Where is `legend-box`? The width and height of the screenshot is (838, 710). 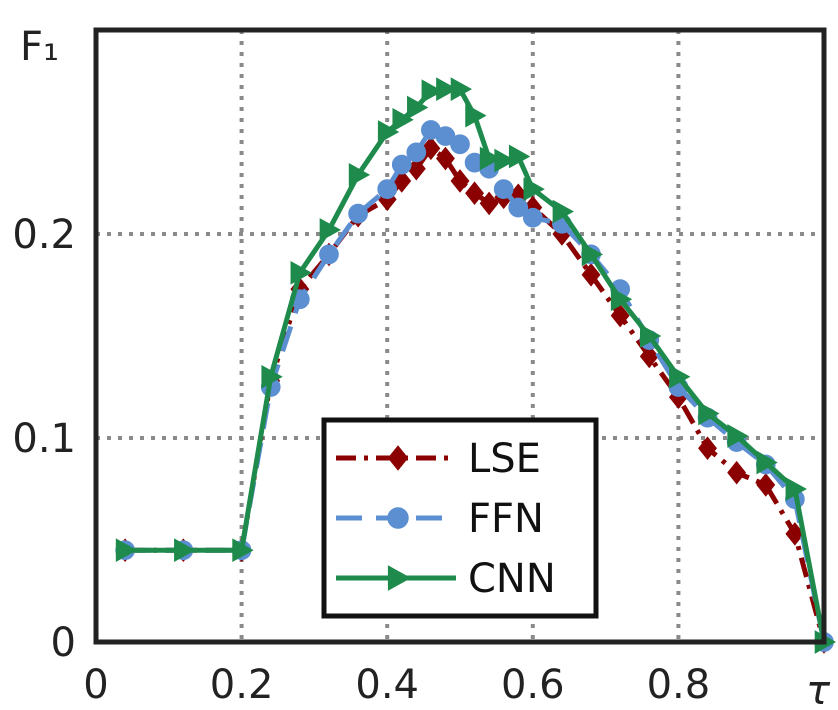
legend-box is located at coordinates (460, 518).